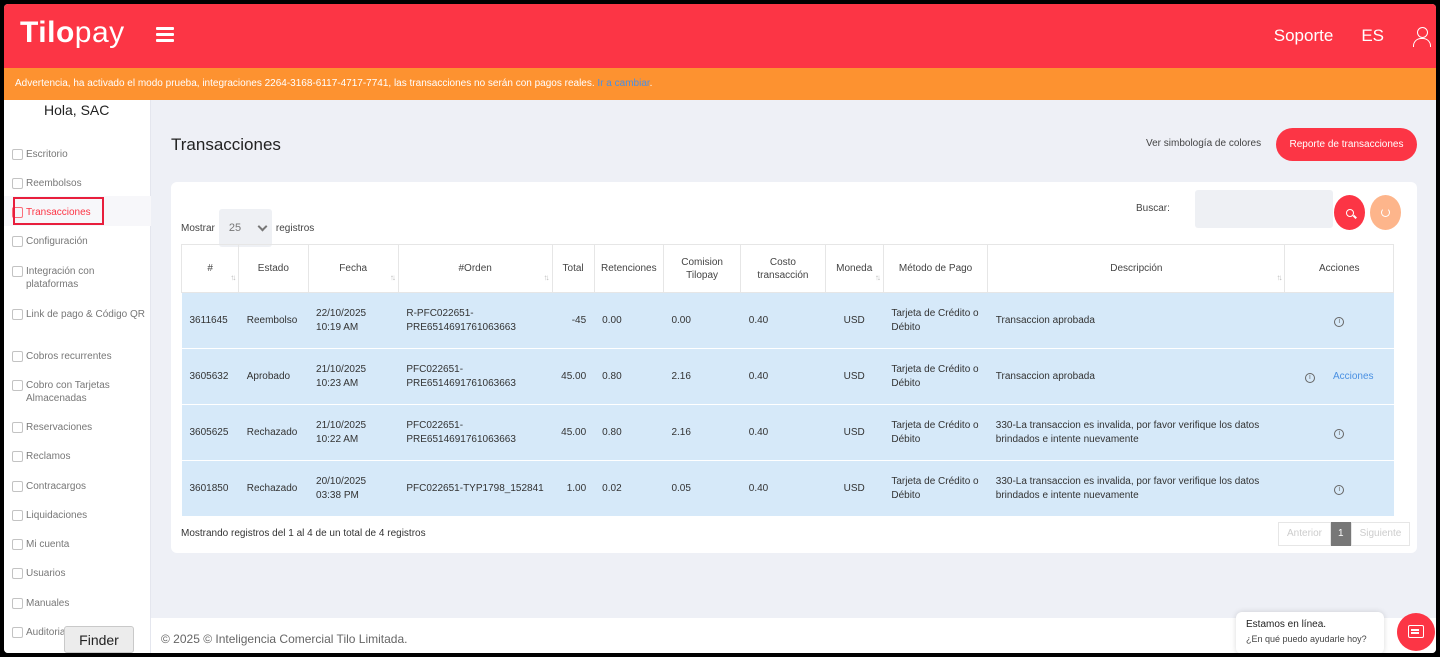 The height and width of the screenshot is (657, 1440). I want to click on highlight-box, so click(58, 211).